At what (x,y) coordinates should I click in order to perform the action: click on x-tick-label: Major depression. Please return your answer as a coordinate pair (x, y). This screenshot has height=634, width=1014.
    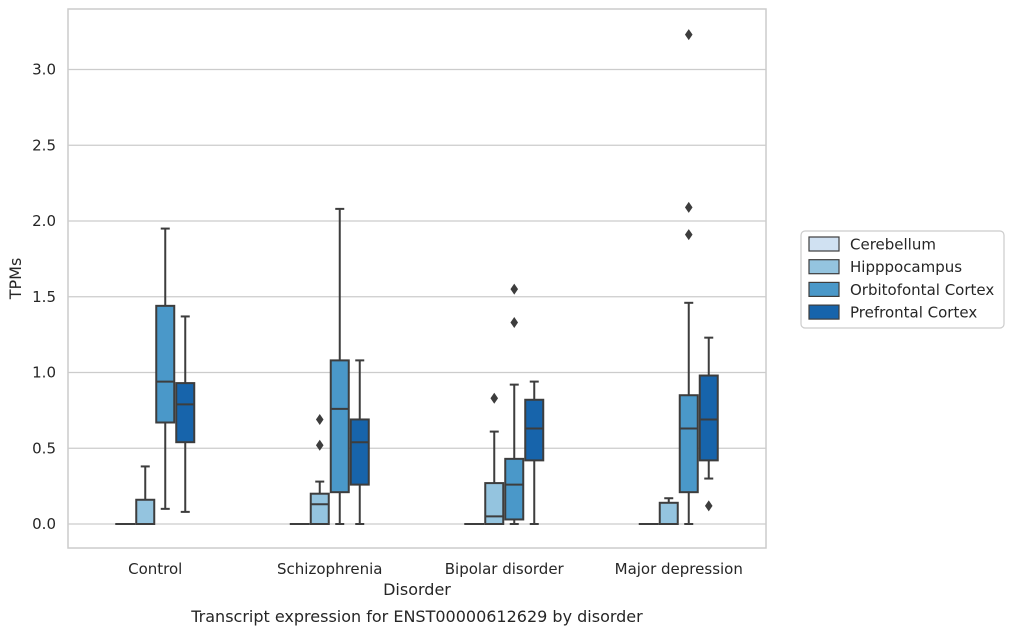
    Looking at the image, I should click on (679, 569).